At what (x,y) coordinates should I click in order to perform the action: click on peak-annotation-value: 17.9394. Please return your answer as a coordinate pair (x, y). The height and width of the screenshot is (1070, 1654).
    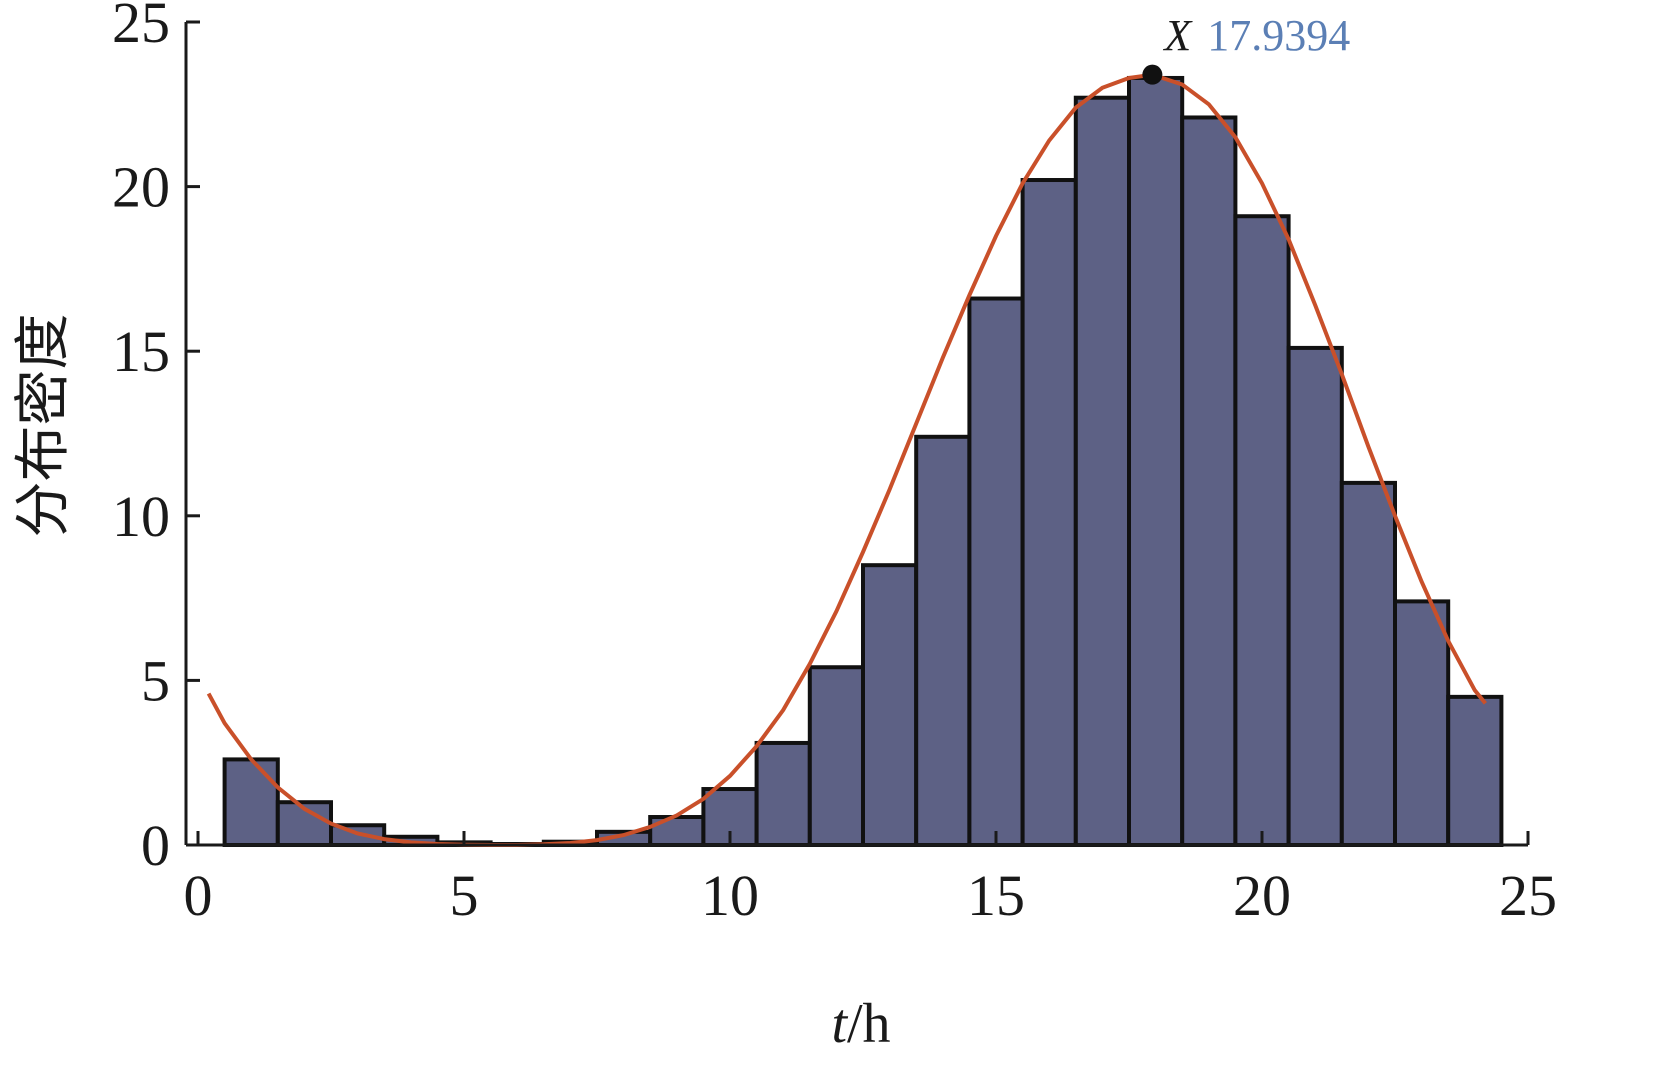
    Looking at the image, I should click on (1278, 35).